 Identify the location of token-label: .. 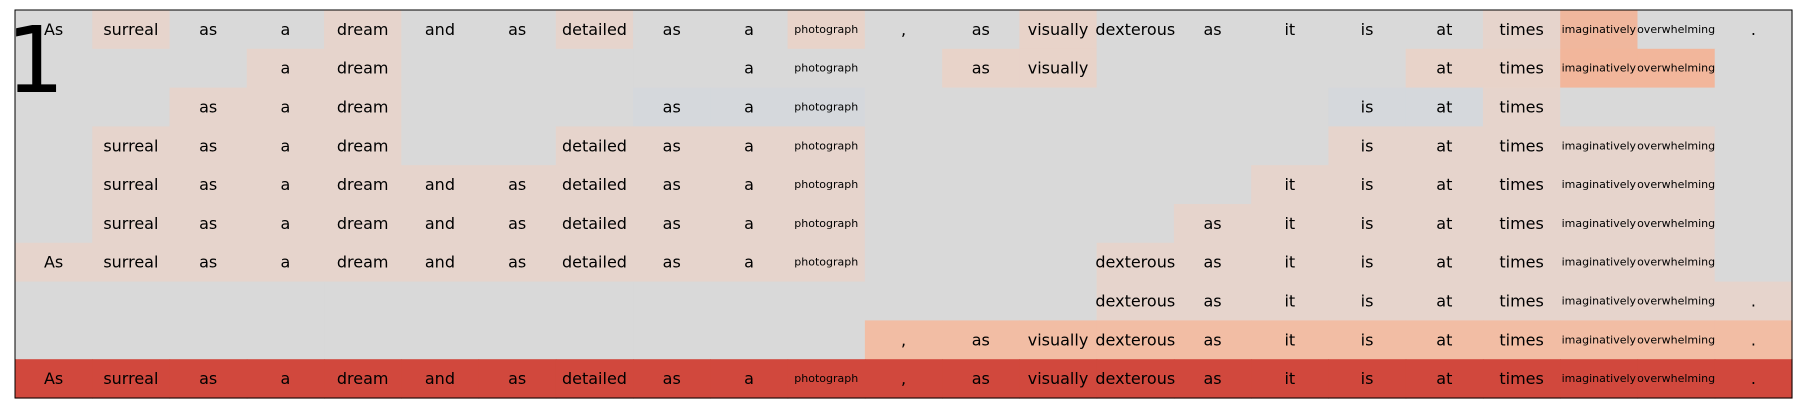
(1753, 29).